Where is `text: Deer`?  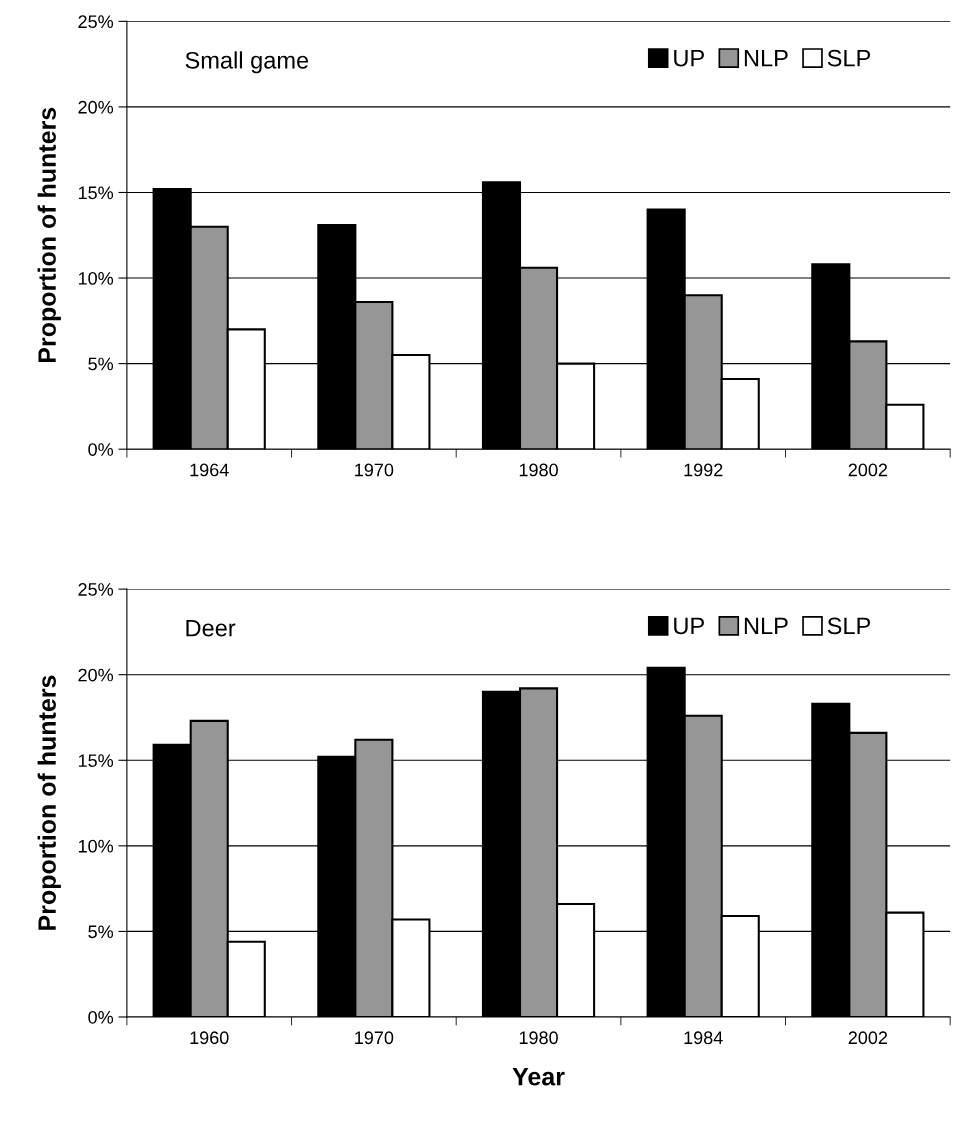
text: Deer is located at coordinates (211, 628).